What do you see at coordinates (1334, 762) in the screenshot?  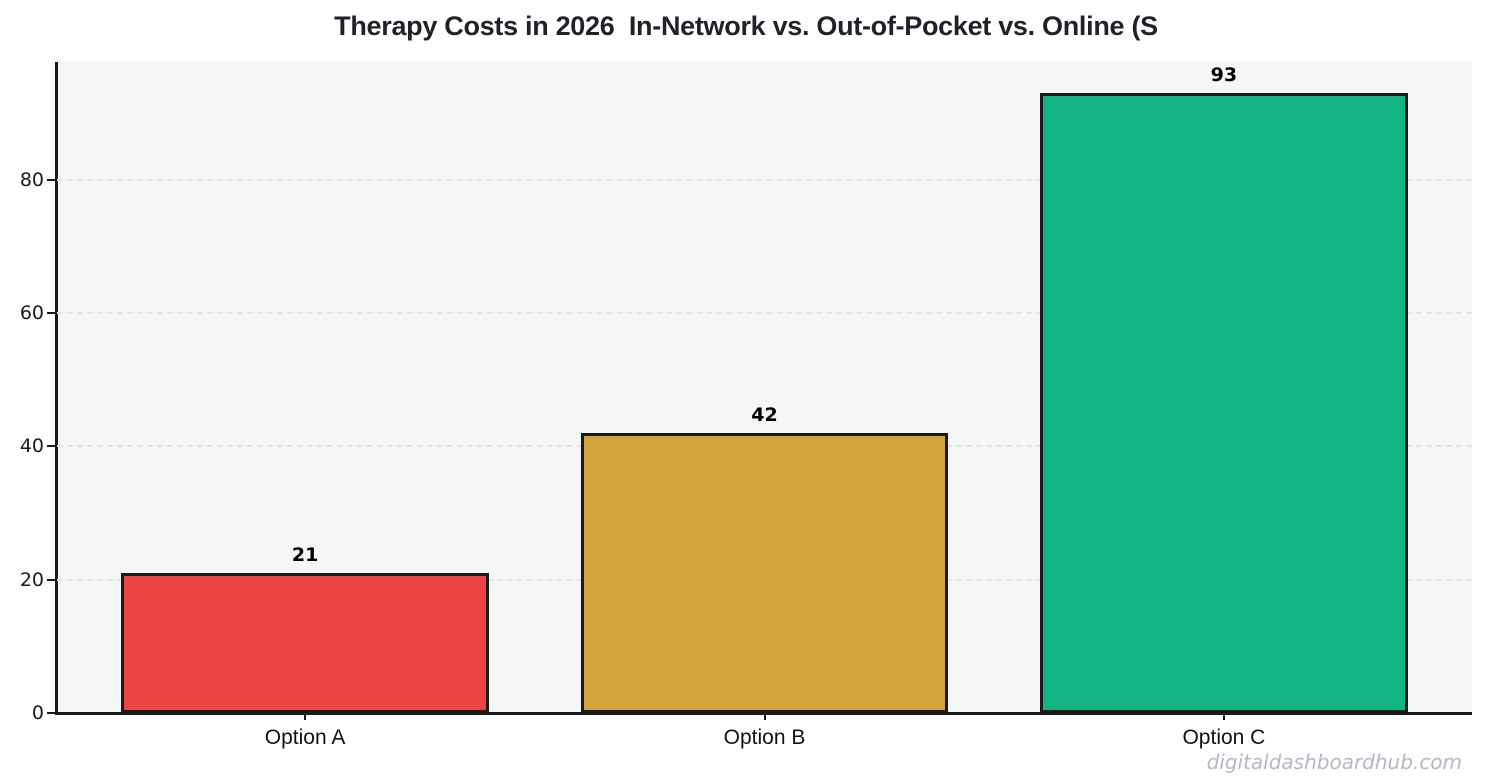 I see `watermark-text: digitaldashboardhub.com` at bounding box center [1334, 762].